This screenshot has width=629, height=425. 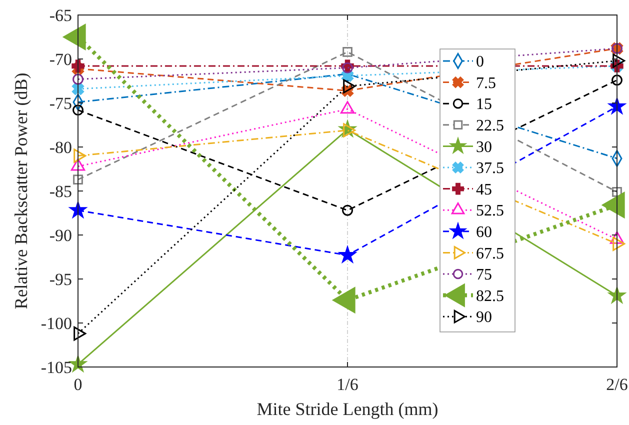 I want to click on y-tick-label: -75, so click(x=60, y=103).